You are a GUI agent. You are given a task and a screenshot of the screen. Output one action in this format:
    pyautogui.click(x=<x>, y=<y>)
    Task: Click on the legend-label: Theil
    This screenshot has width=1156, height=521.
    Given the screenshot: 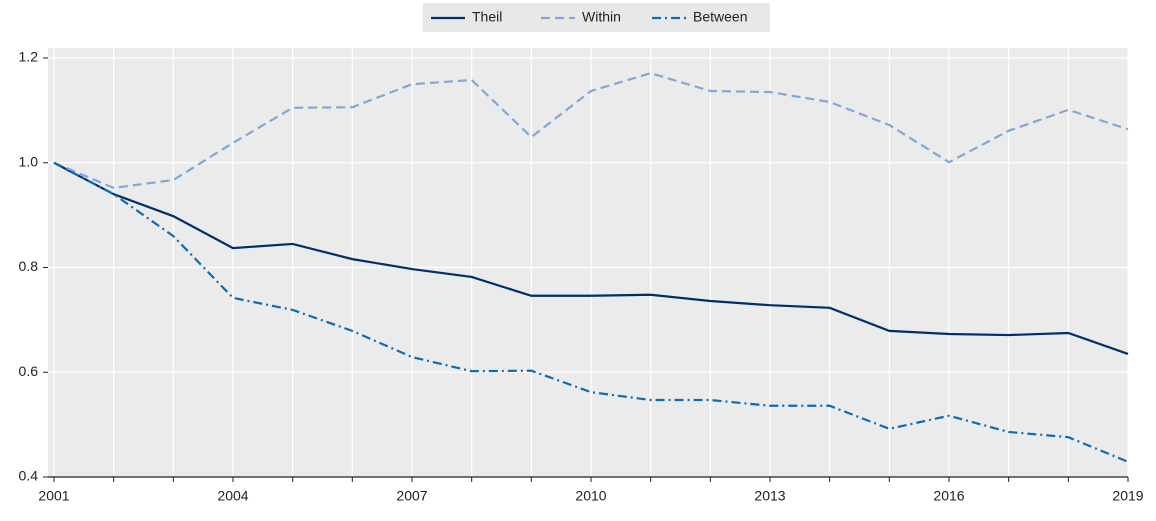 What is the action you would take?
    pyautogui.click(x=487, y=17)
    